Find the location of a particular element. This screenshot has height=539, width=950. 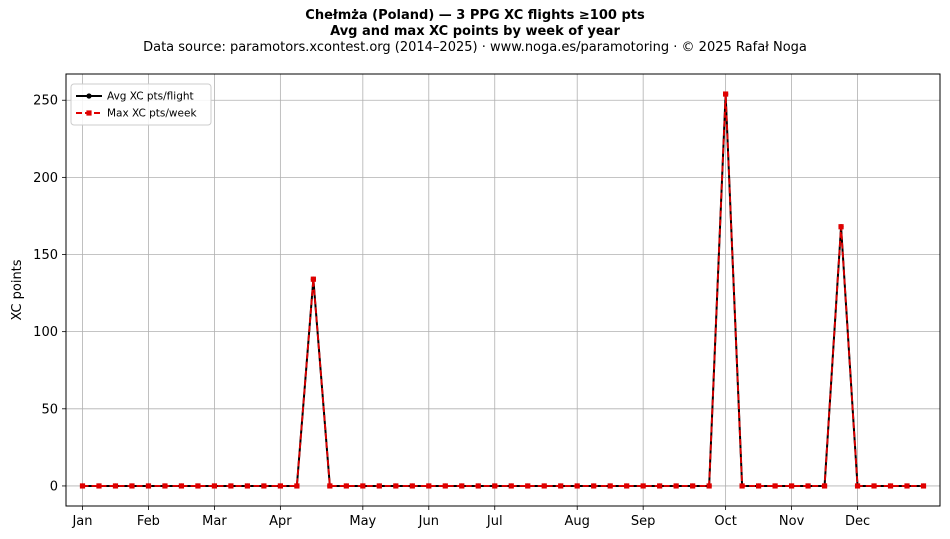

legend-max-label: Max XC pts/week is located at coordinates (152, 114).